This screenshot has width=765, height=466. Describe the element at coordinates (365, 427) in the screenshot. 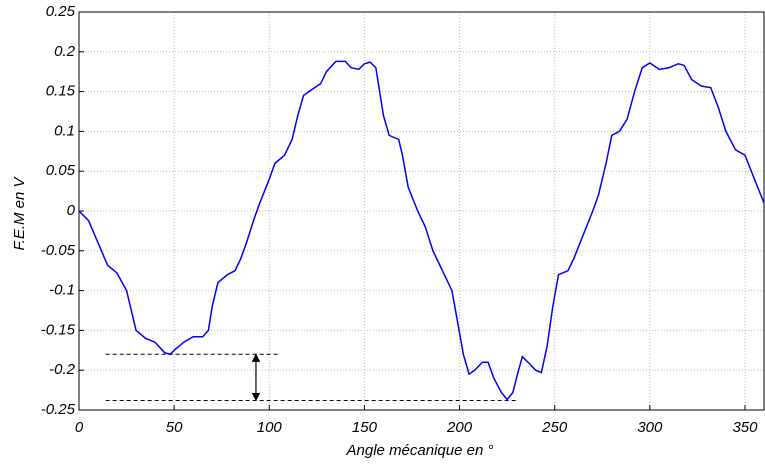

I see `x-tick-label: 150` at that location.